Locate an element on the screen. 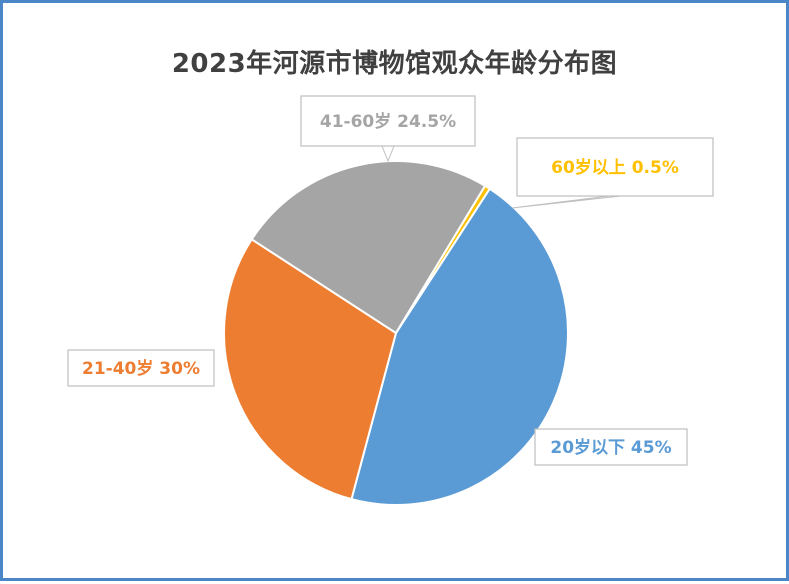 Image resolution: width=789 pixels, height=584 pixels. data-label-2: 21-40岁 30% is located at coordinates (141, 368).